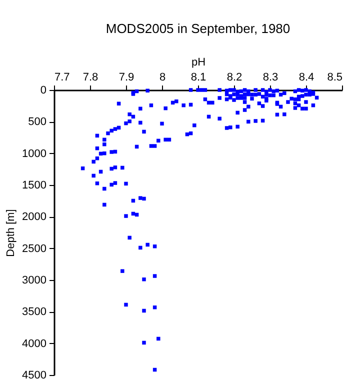 The height and width of the screenshot is (384, 350). Describe the element at coordinates (306, 78) in the screenshot. I see `x-tick-label: 8.4` at that location.